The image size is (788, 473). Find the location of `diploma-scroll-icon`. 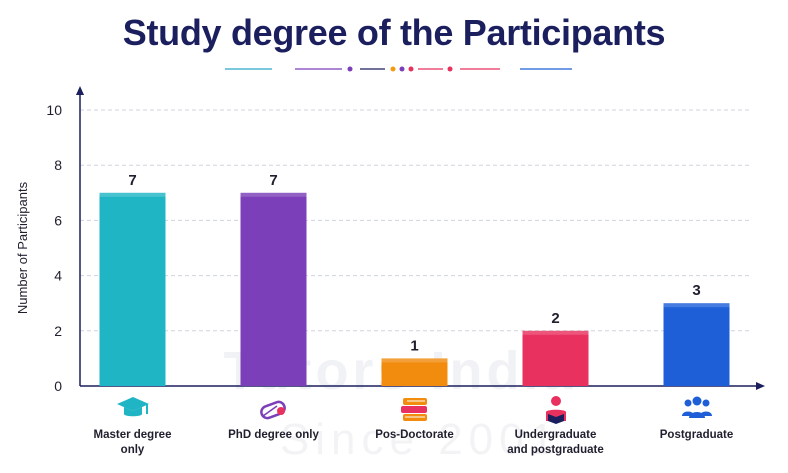

diploma-scroll-icon is located at coordinates (274, 409).